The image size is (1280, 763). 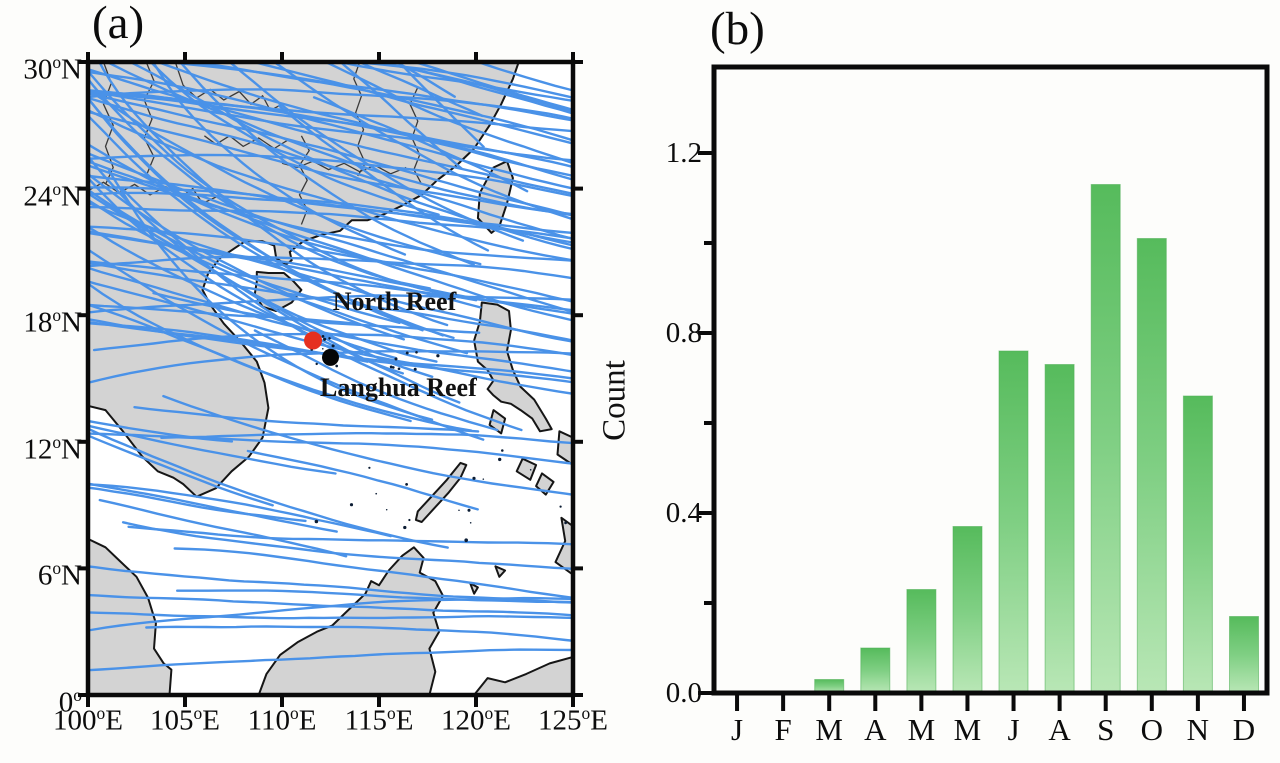 I want to click on panel-b-label: (b), so click(x=737, y=29).